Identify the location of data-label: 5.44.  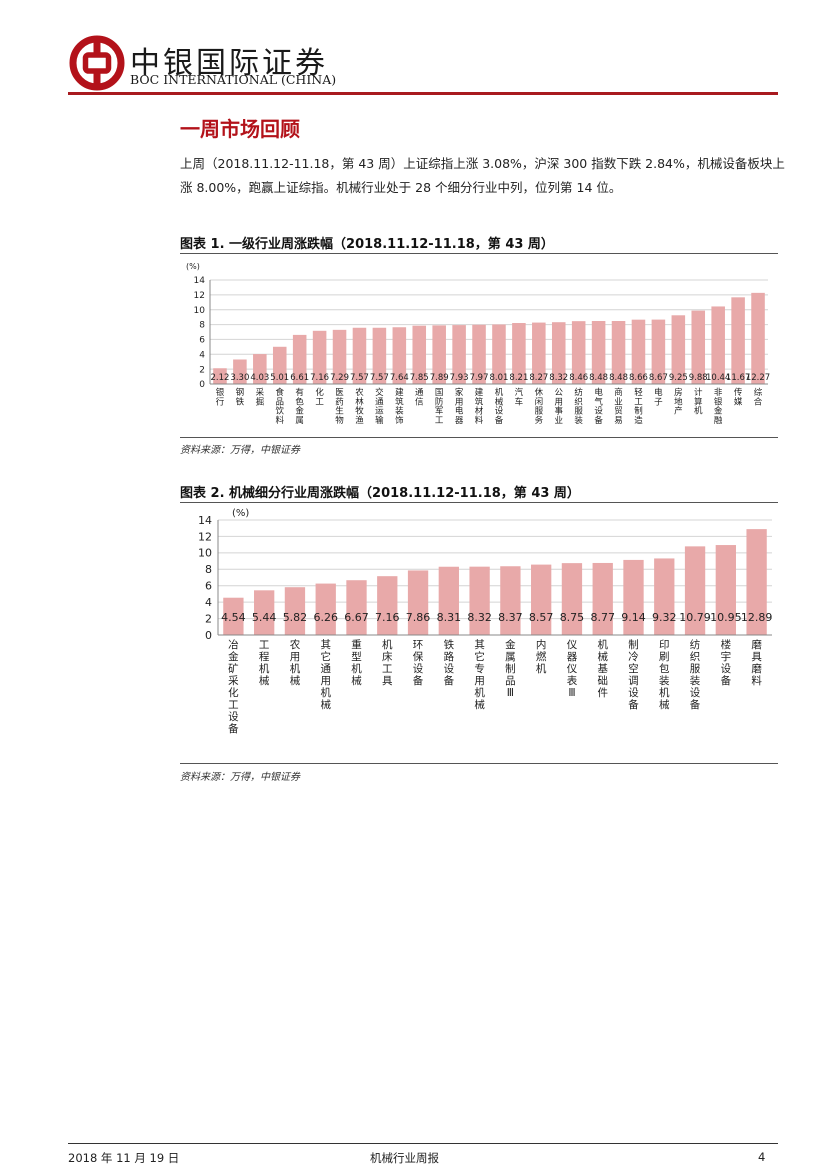
(264, 617).